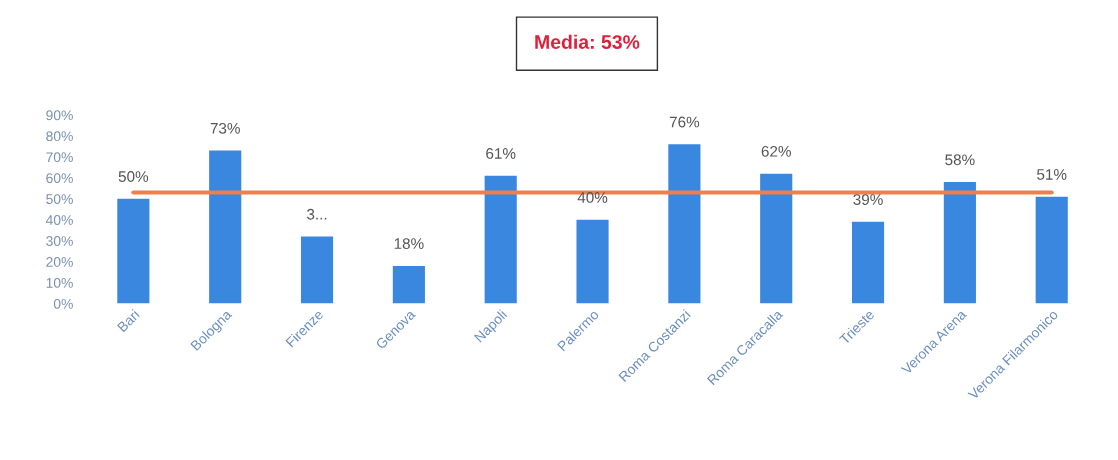 This screenshot has width=1118, height=460. What do you see at coordinates (59, 178) in the screenshot?
I see `y-tick-label: 60%` at bounding box center [59, 178].